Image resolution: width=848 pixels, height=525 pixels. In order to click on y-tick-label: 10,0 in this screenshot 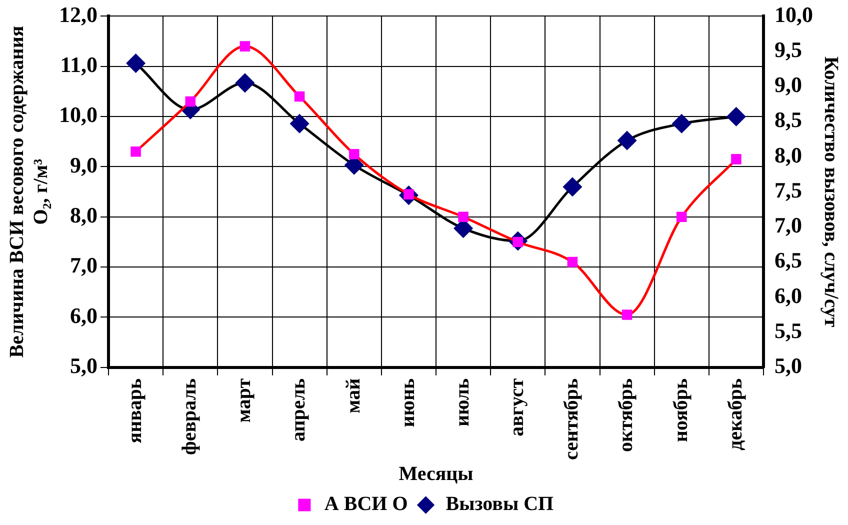, I will do `click(78, 115)`.